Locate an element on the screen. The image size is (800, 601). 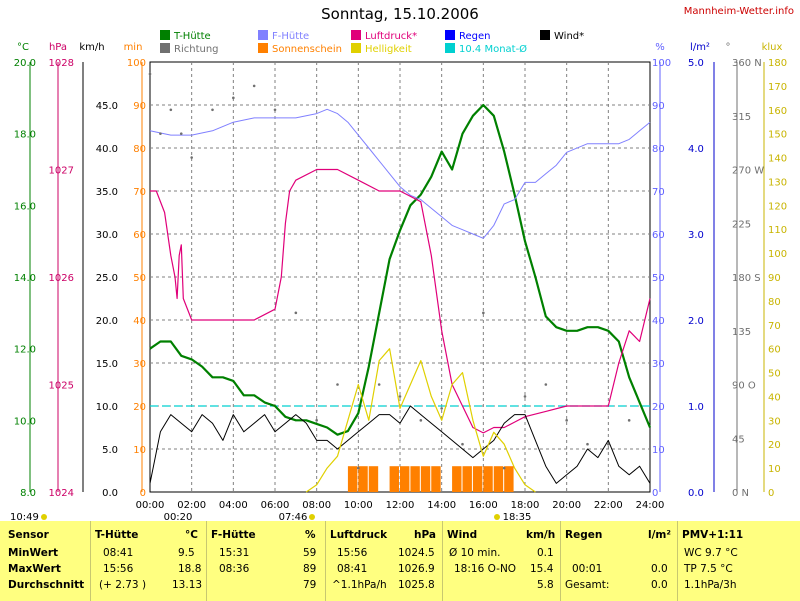
klux-tick-label: 170 is located at coordinates (777, 87).